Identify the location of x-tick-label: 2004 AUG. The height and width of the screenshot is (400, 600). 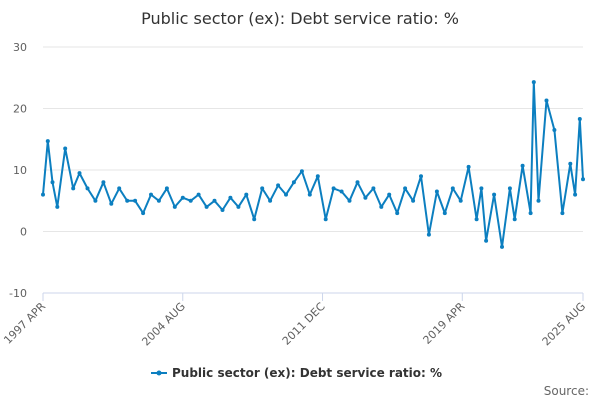
(163, 324).